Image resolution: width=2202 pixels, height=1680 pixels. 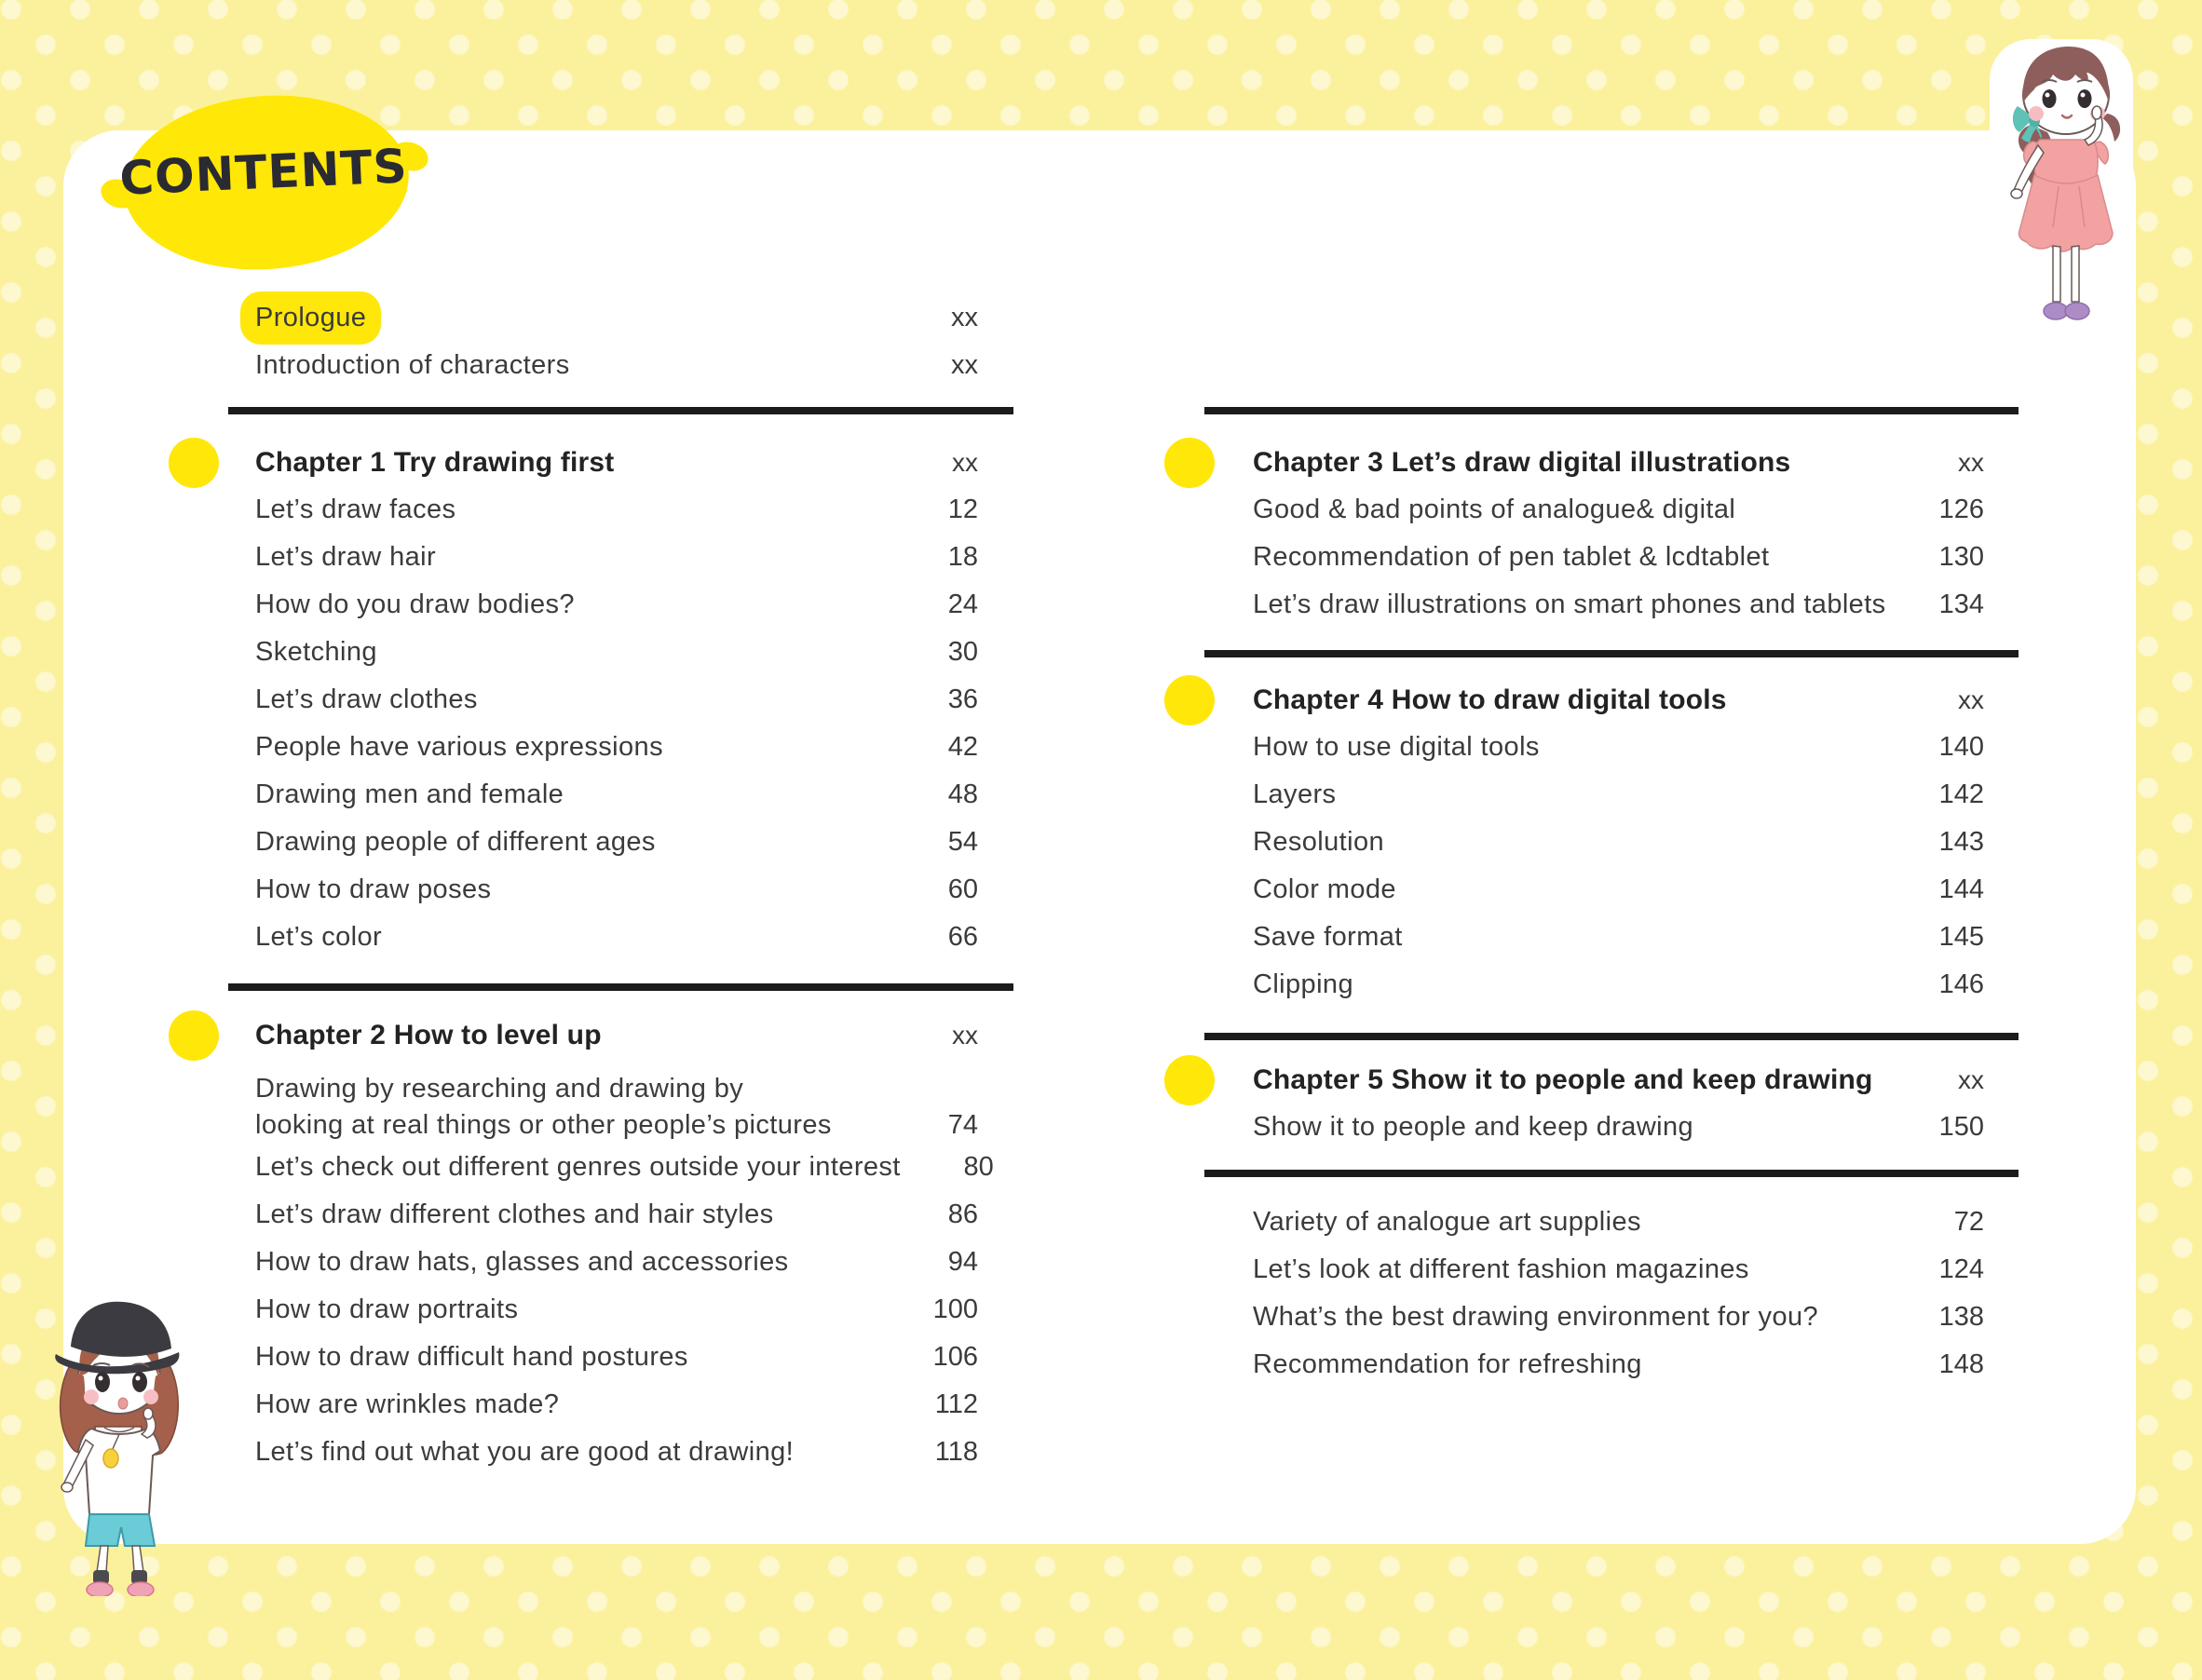 What do you see at coordinates (955, 1357) in the screenshot?
I see `toc-page-number: 106` at bounding box center [955, 1357].